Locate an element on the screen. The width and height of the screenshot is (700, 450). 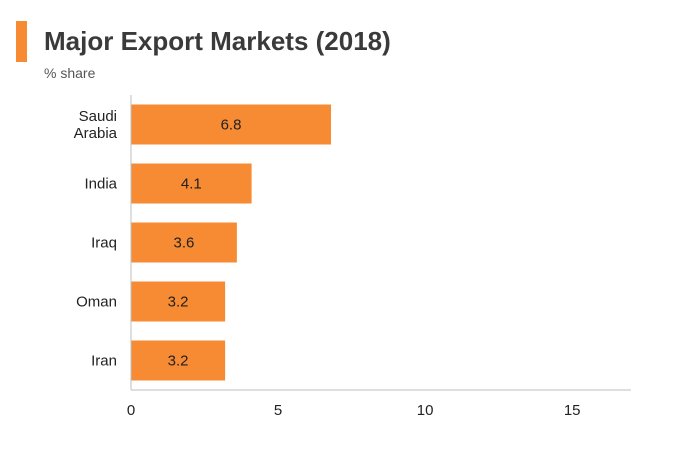
bar-value-label: 3.6 is located at coordinates (184, 243).